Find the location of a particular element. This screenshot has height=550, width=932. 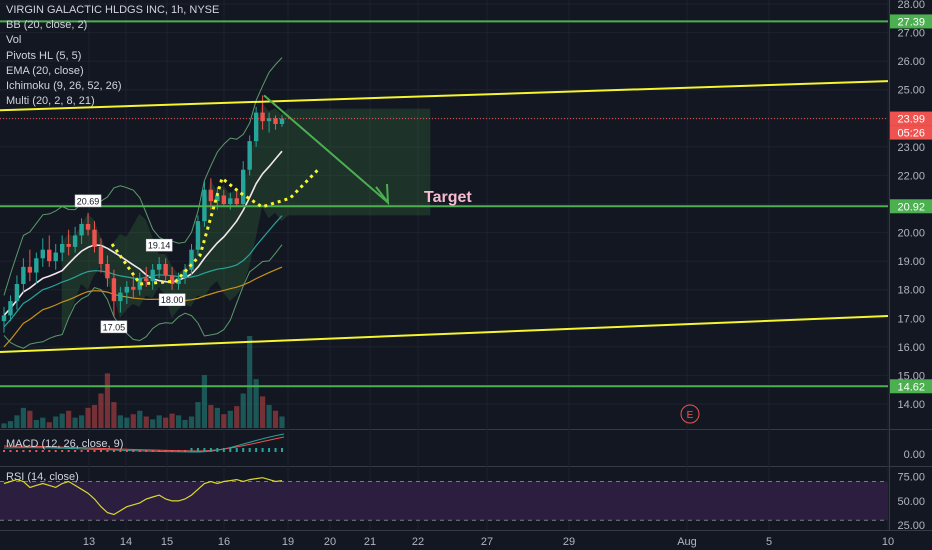

indicator-multi: Multi (20, 2, 8, 21) is located at coordinates (50, 101).